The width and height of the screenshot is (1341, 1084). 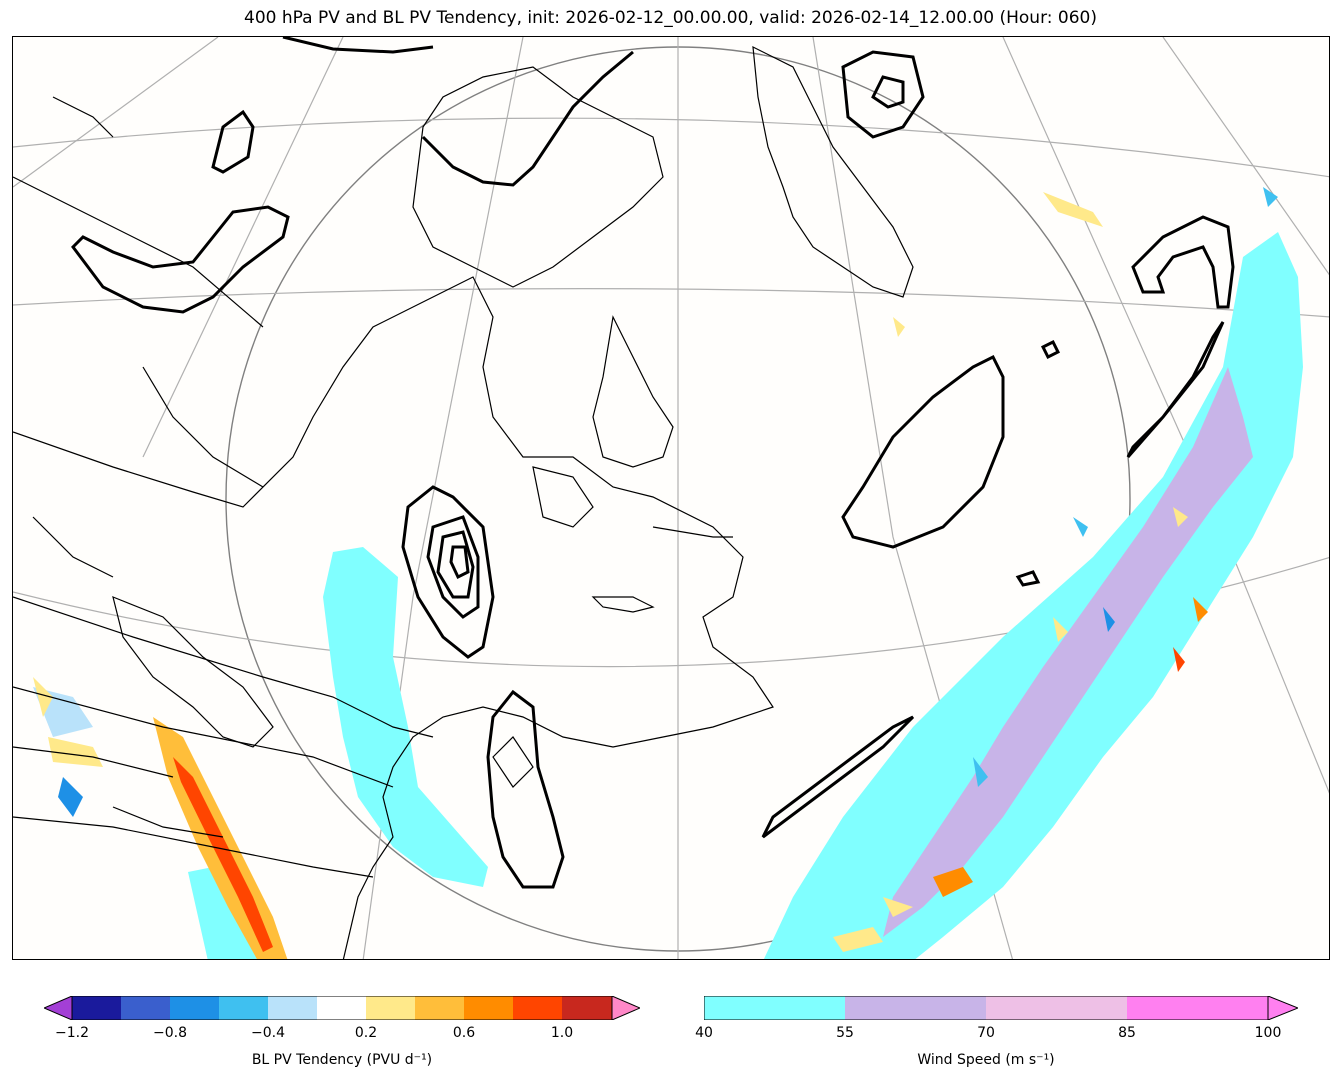 I want to click on wind-core, so click(x=1068, y=652).